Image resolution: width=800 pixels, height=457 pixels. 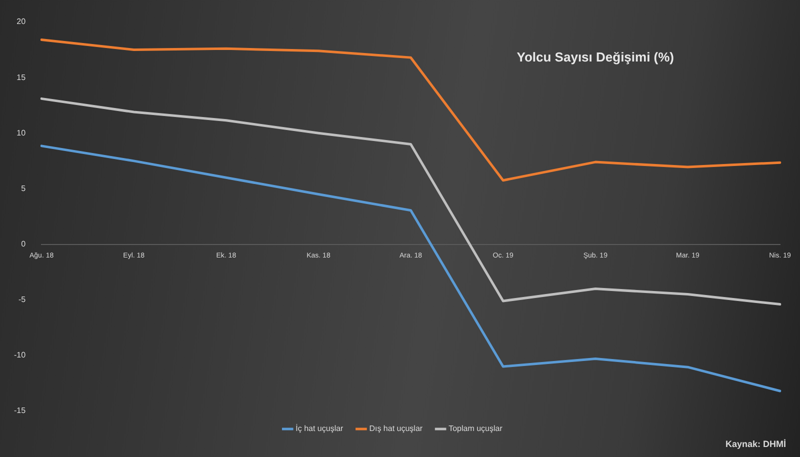 I want to click on y-tick-label: 20, so click(x=21, y=21).